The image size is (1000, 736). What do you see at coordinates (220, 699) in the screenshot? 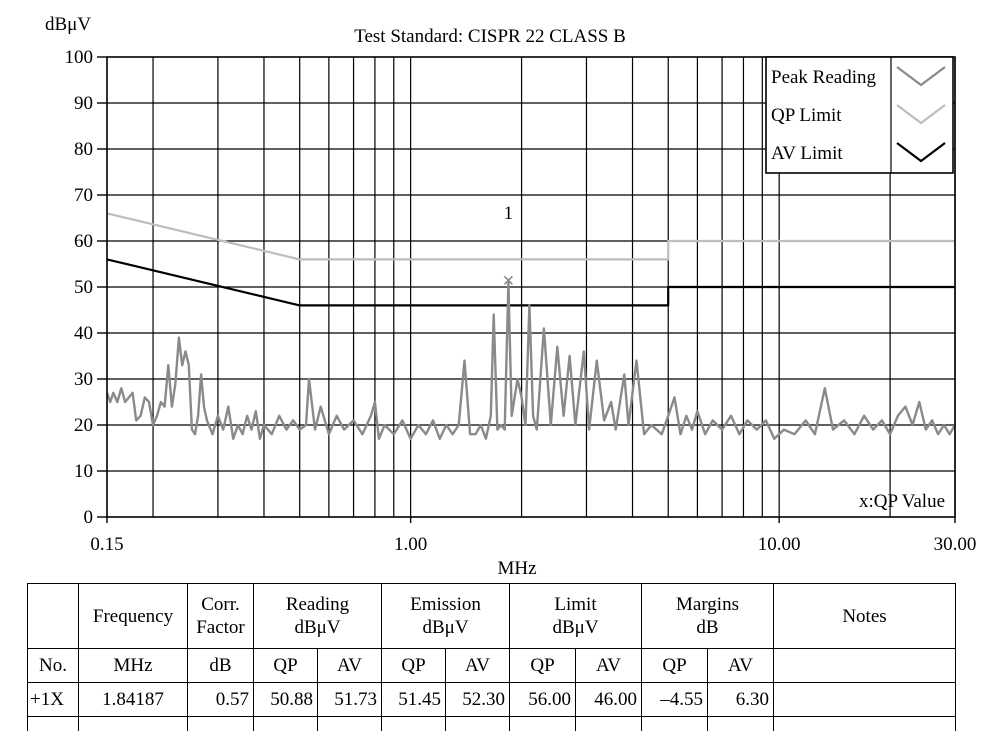
I see `cell-corr-factor: 0.57` at bounding box center [220, 699].